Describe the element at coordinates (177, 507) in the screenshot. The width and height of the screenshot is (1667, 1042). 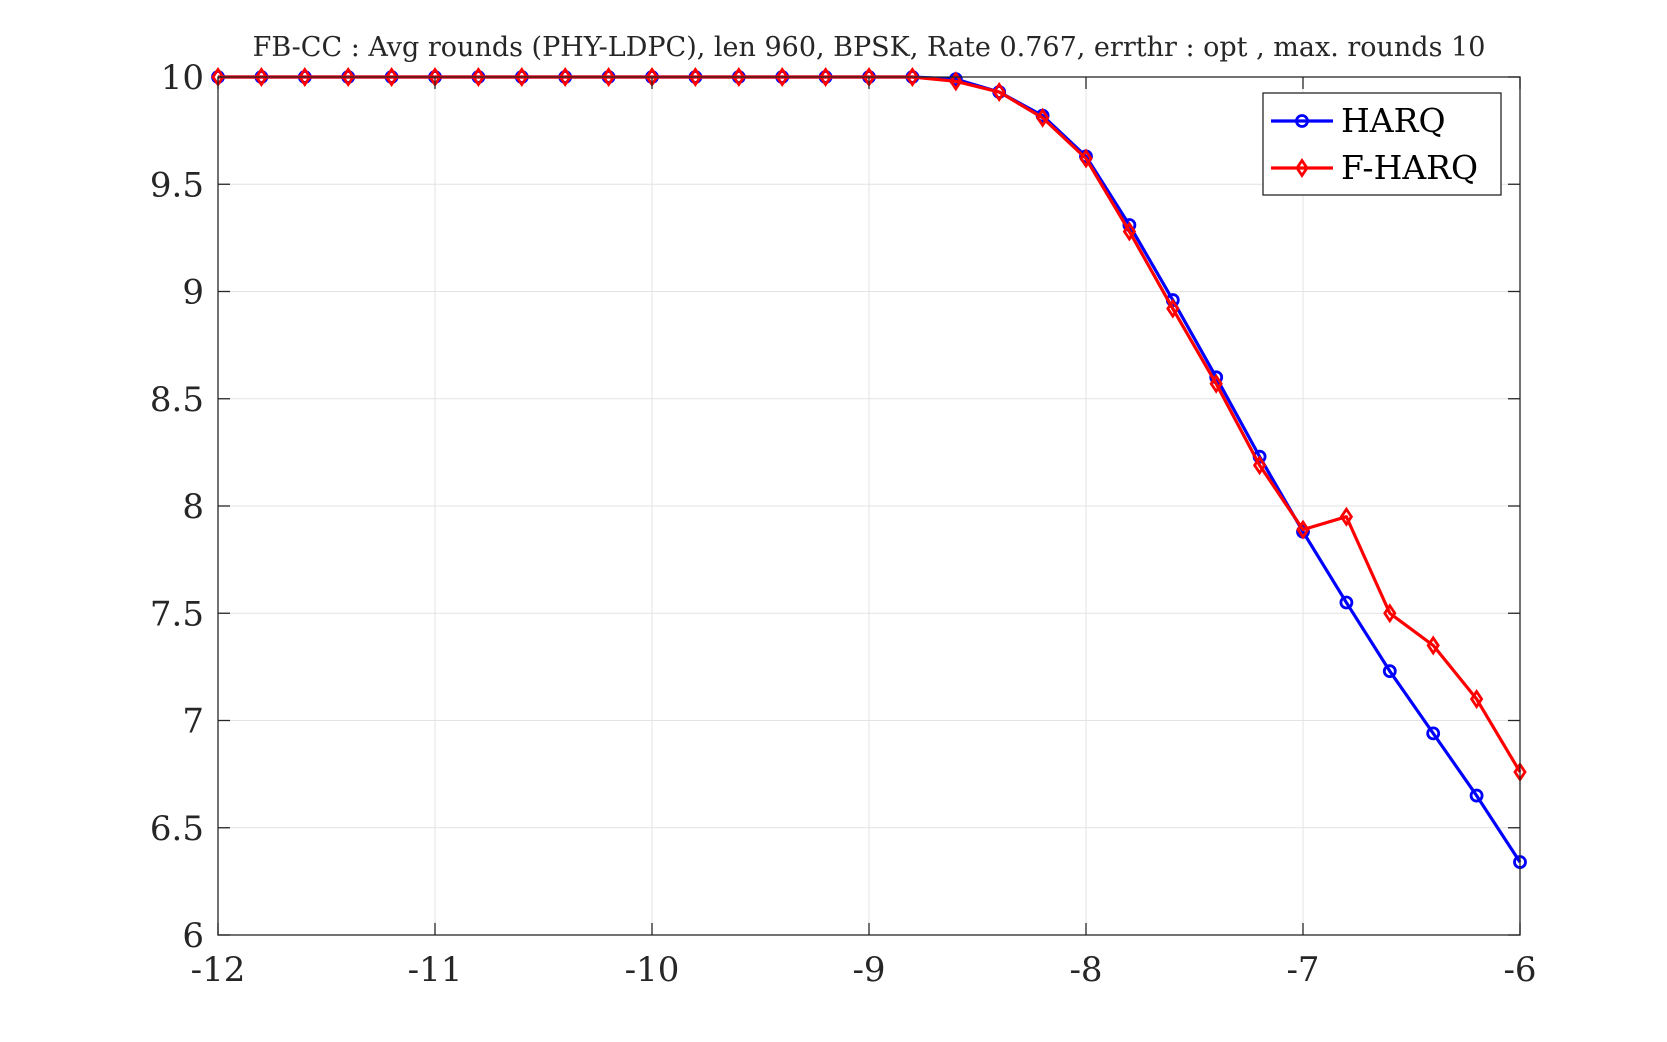
I see `y-axis: 6 6.5 7 7.5 8 8.5 9 9.5 10` at that location.